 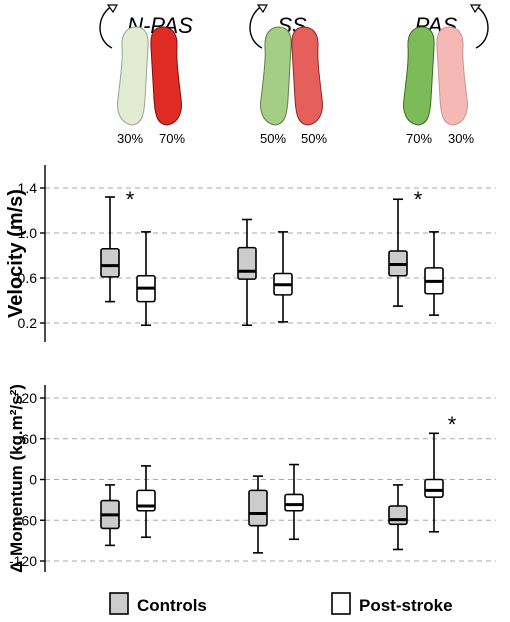 What do you see at coordinates (16, 478) in the screenshot?
I see `y-axis-label: Δ Momentum (kg.m²/s²)` at bounding box center [16, 478].